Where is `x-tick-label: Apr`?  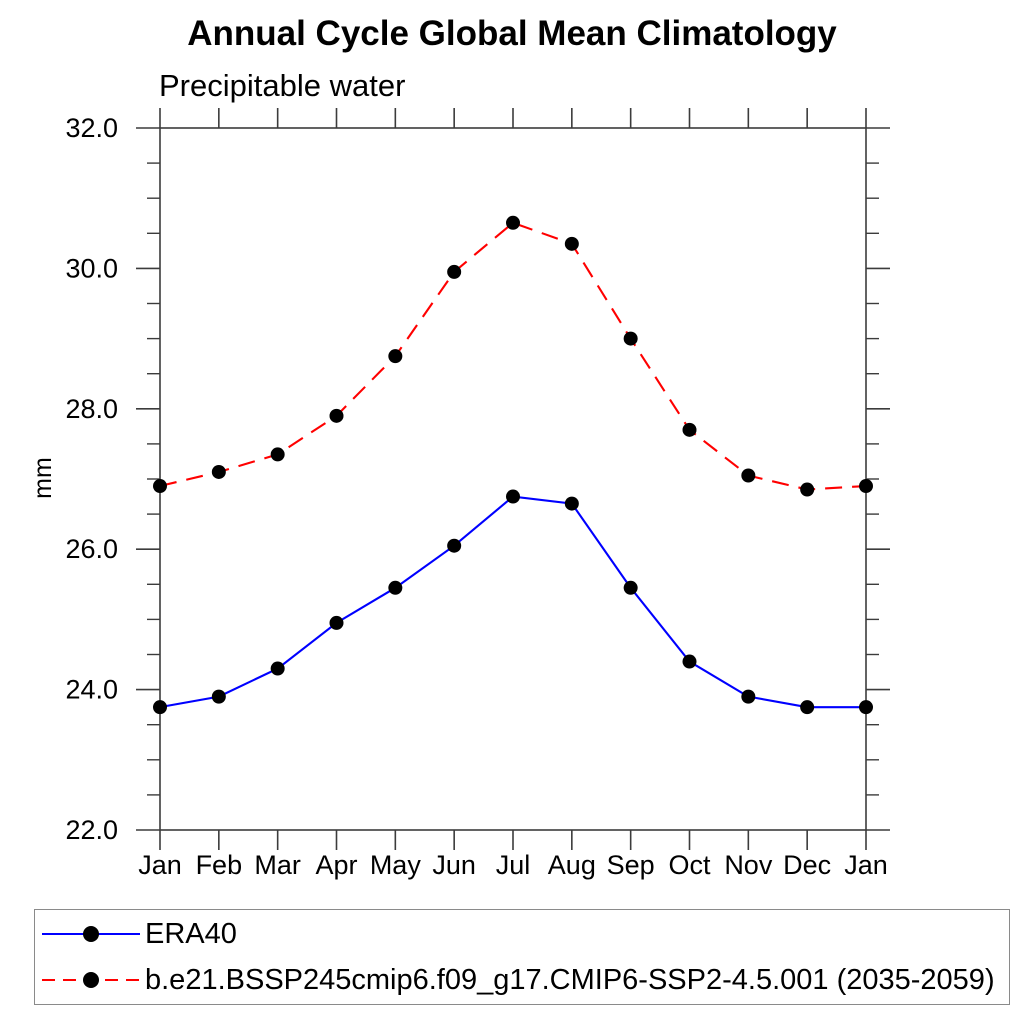
x-tick-label: Apr is located at coordinates (336, 865).